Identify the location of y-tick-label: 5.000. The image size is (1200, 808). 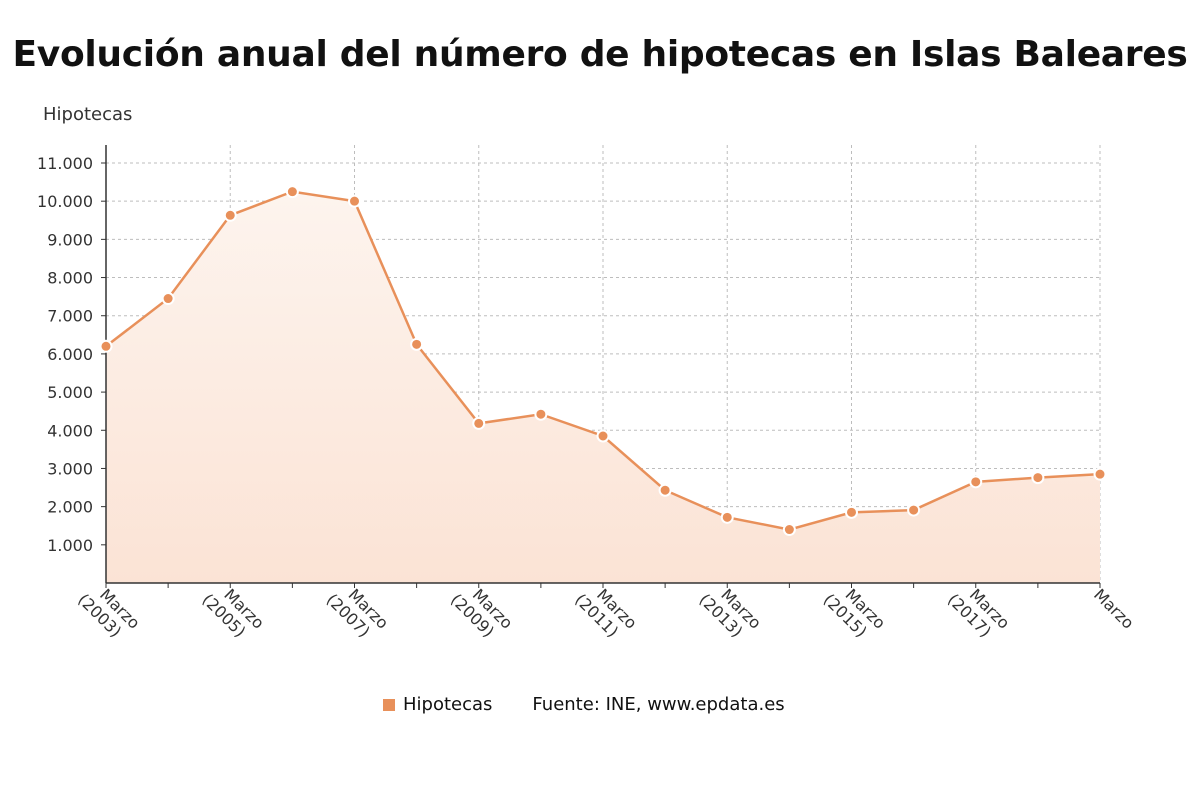
(70, 392).